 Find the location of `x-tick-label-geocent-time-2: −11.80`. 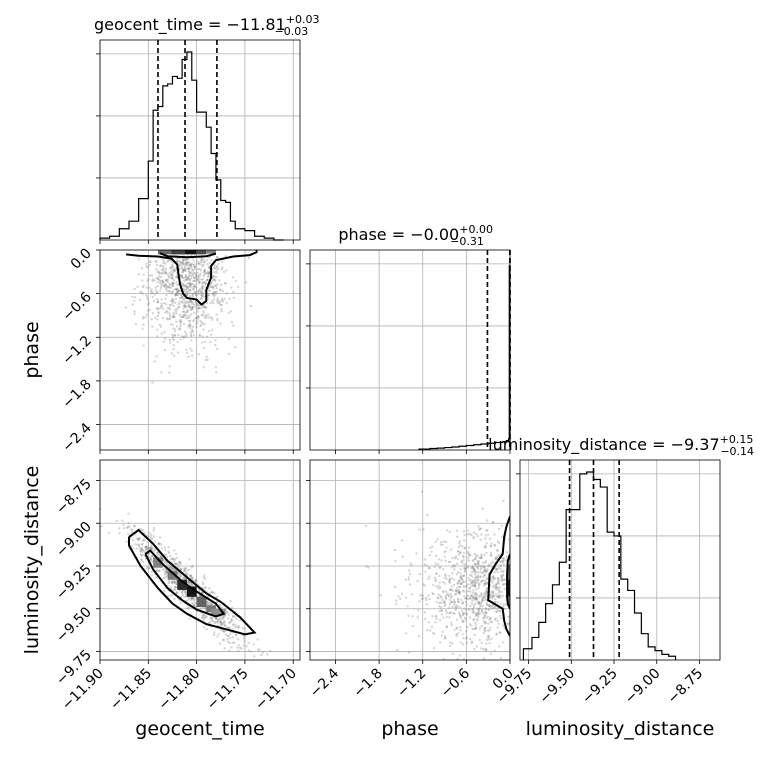

x-tick-label-geocent-time-2: −11.80 is located at coordinates (179, 690).